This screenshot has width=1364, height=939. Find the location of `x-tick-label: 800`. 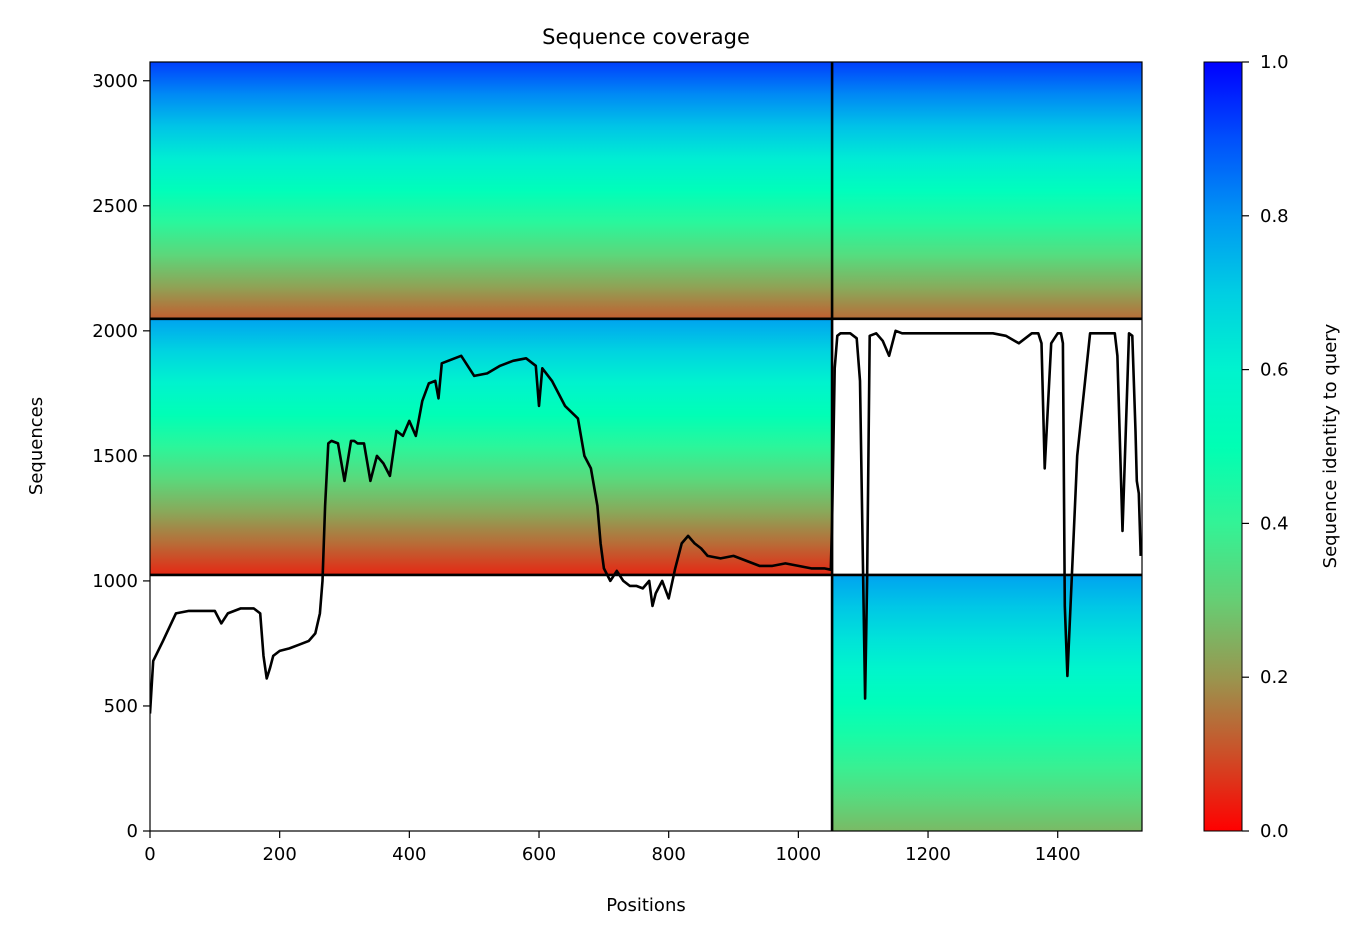

x-tick-label: 800 is located at coordinates (669, 854).